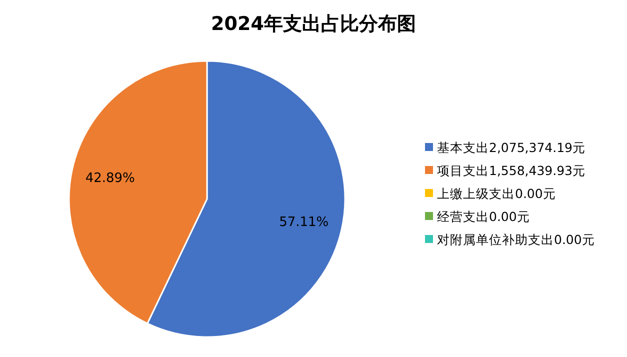 The height and width of the screenshot is (357, 627). I want to click on chart-title: 2024年支出占比分布图, so click(313, 24).